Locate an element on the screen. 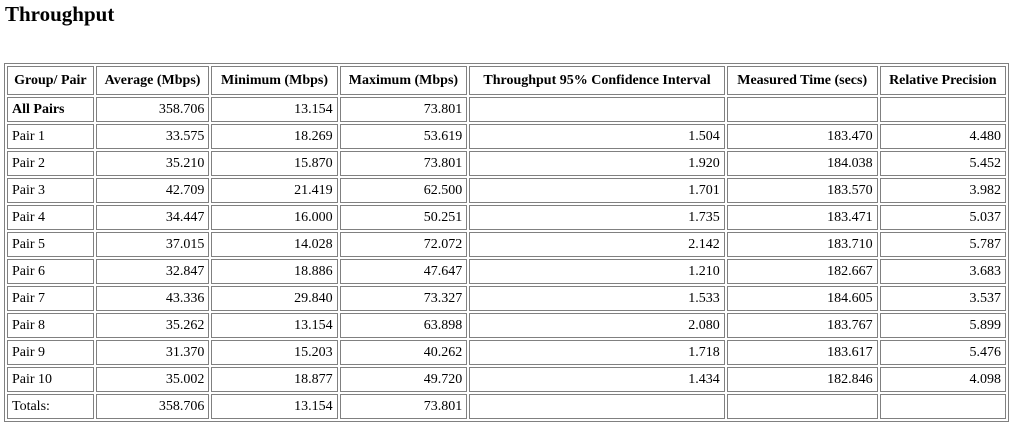 The width and height of the screenshot is (1024, 426). cell: 1.735 is located at coordinates (597, 217).